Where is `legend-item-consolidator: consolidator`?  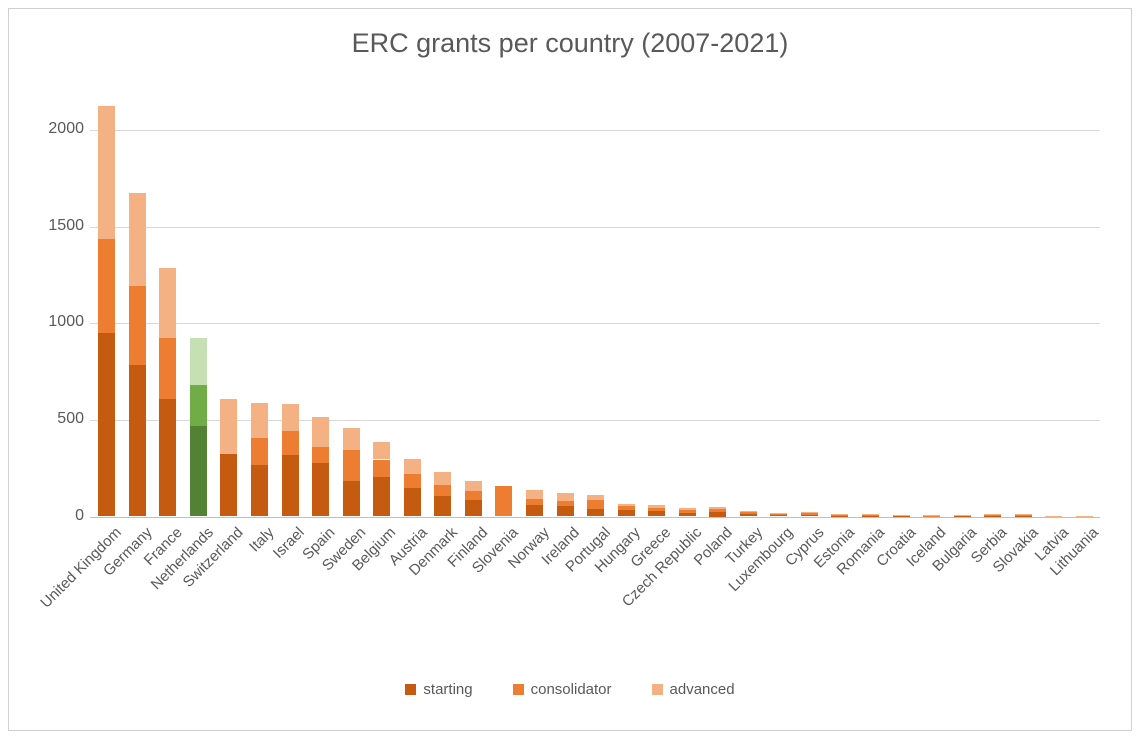 legend-item-consolidator: consolidator is located at coordinates (562, 689).